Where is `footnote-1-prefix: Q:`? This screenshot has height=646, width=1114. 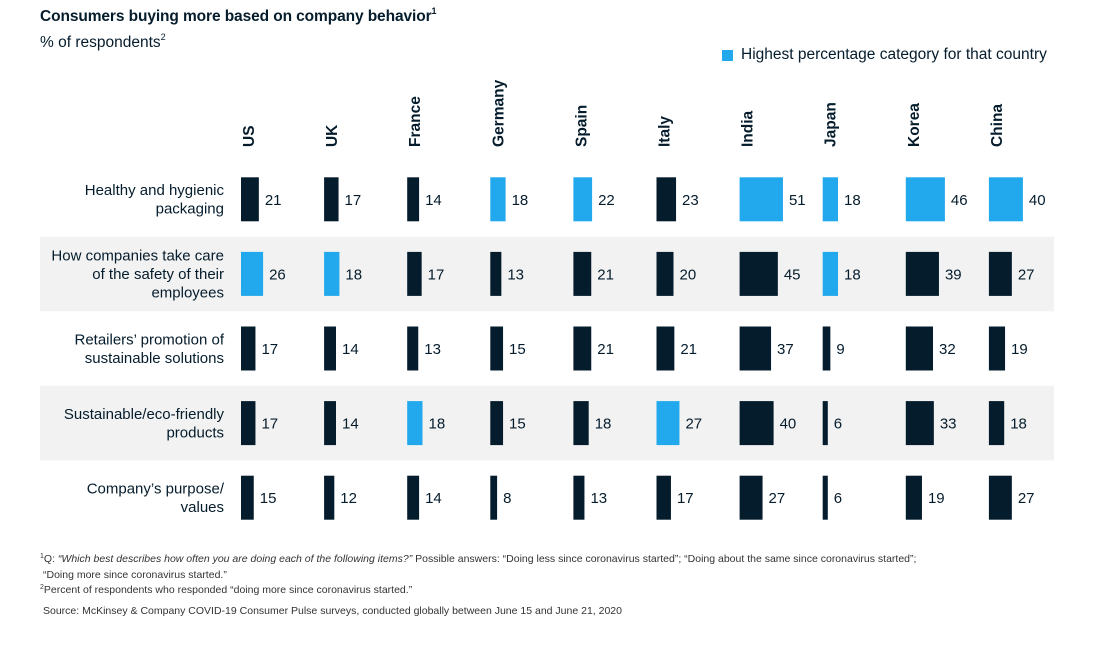 footnote-1-prefix: Q: is located at coordinates (50, 559).